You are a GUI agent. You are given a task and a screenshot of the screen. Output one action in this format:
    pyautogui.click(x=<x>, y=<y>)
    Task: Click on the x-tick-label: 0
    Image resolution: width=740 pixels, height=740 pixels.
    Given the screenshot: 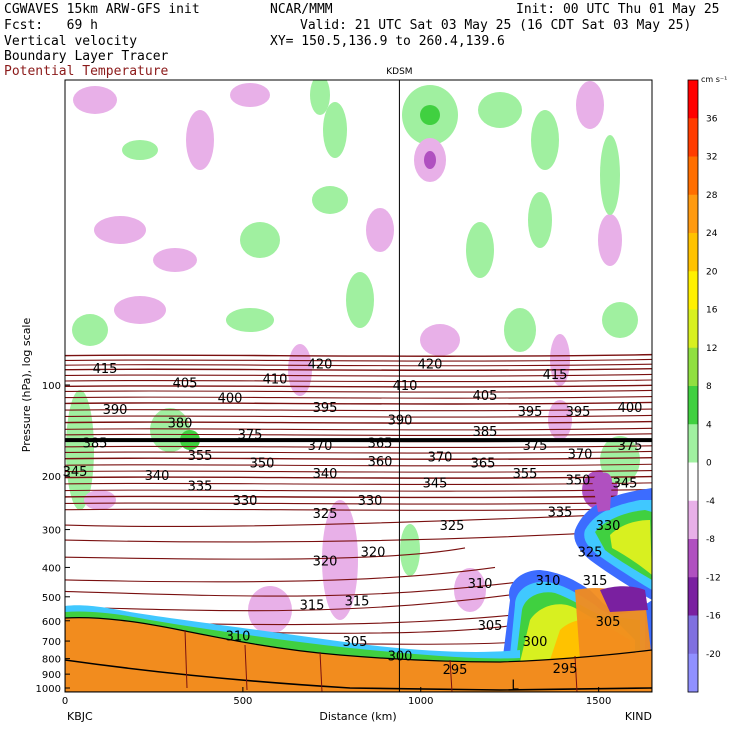 What is the action you would take?
    pyautogui.click(x=65, y=701)
    